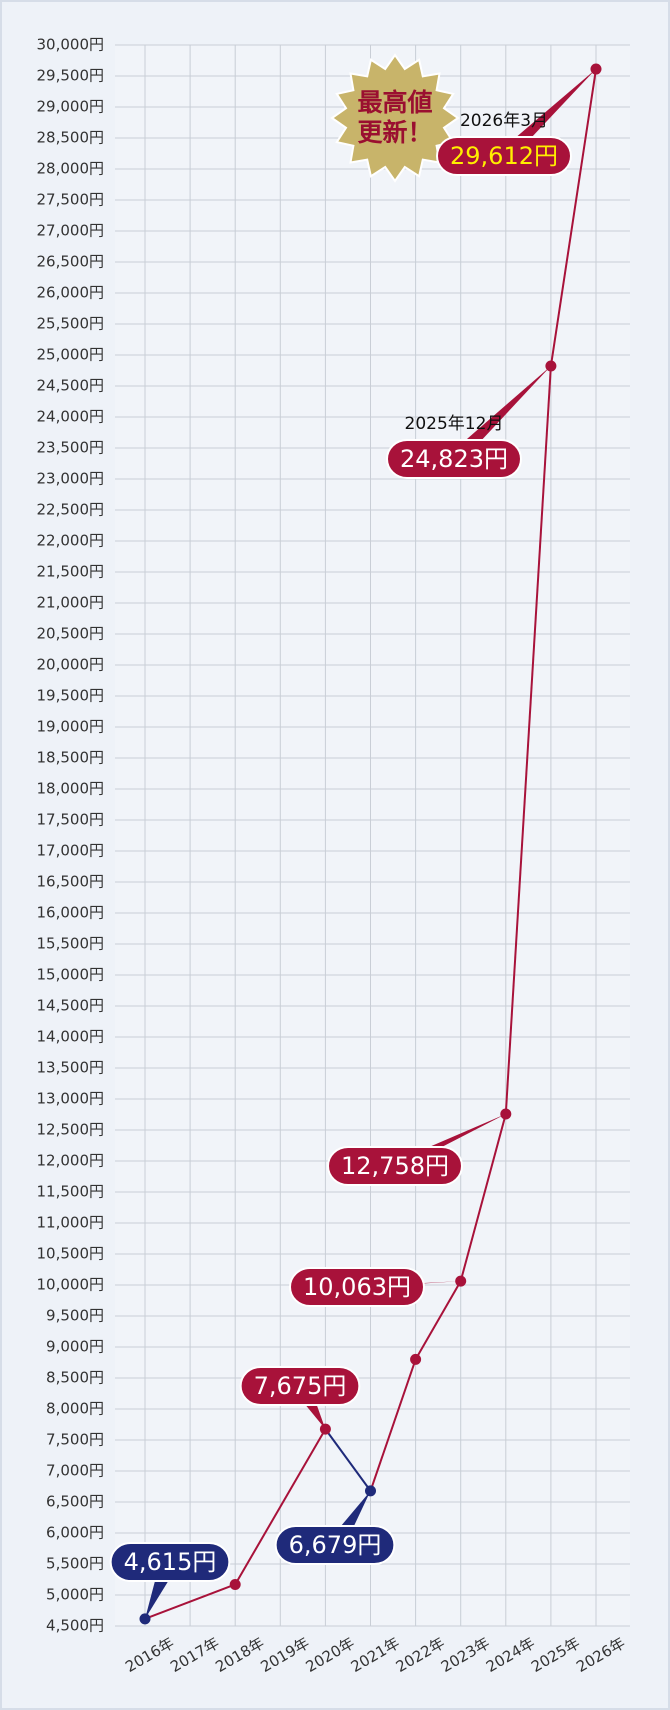  I want to click on y-tick-label: 9,000円, so click(75, 1347).